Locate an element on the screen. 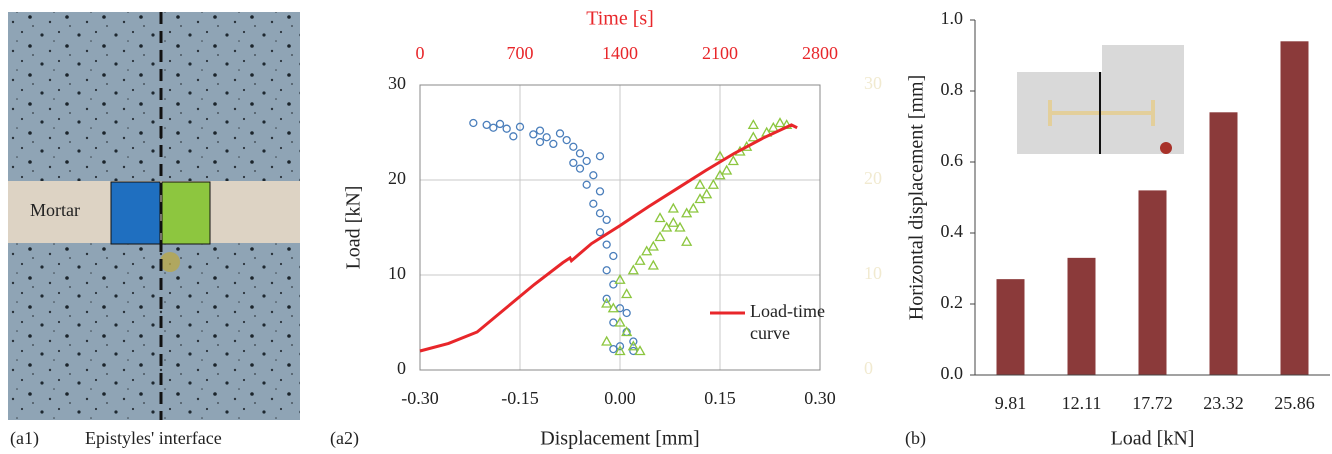  blue-region is located at coordinates (135, 213).